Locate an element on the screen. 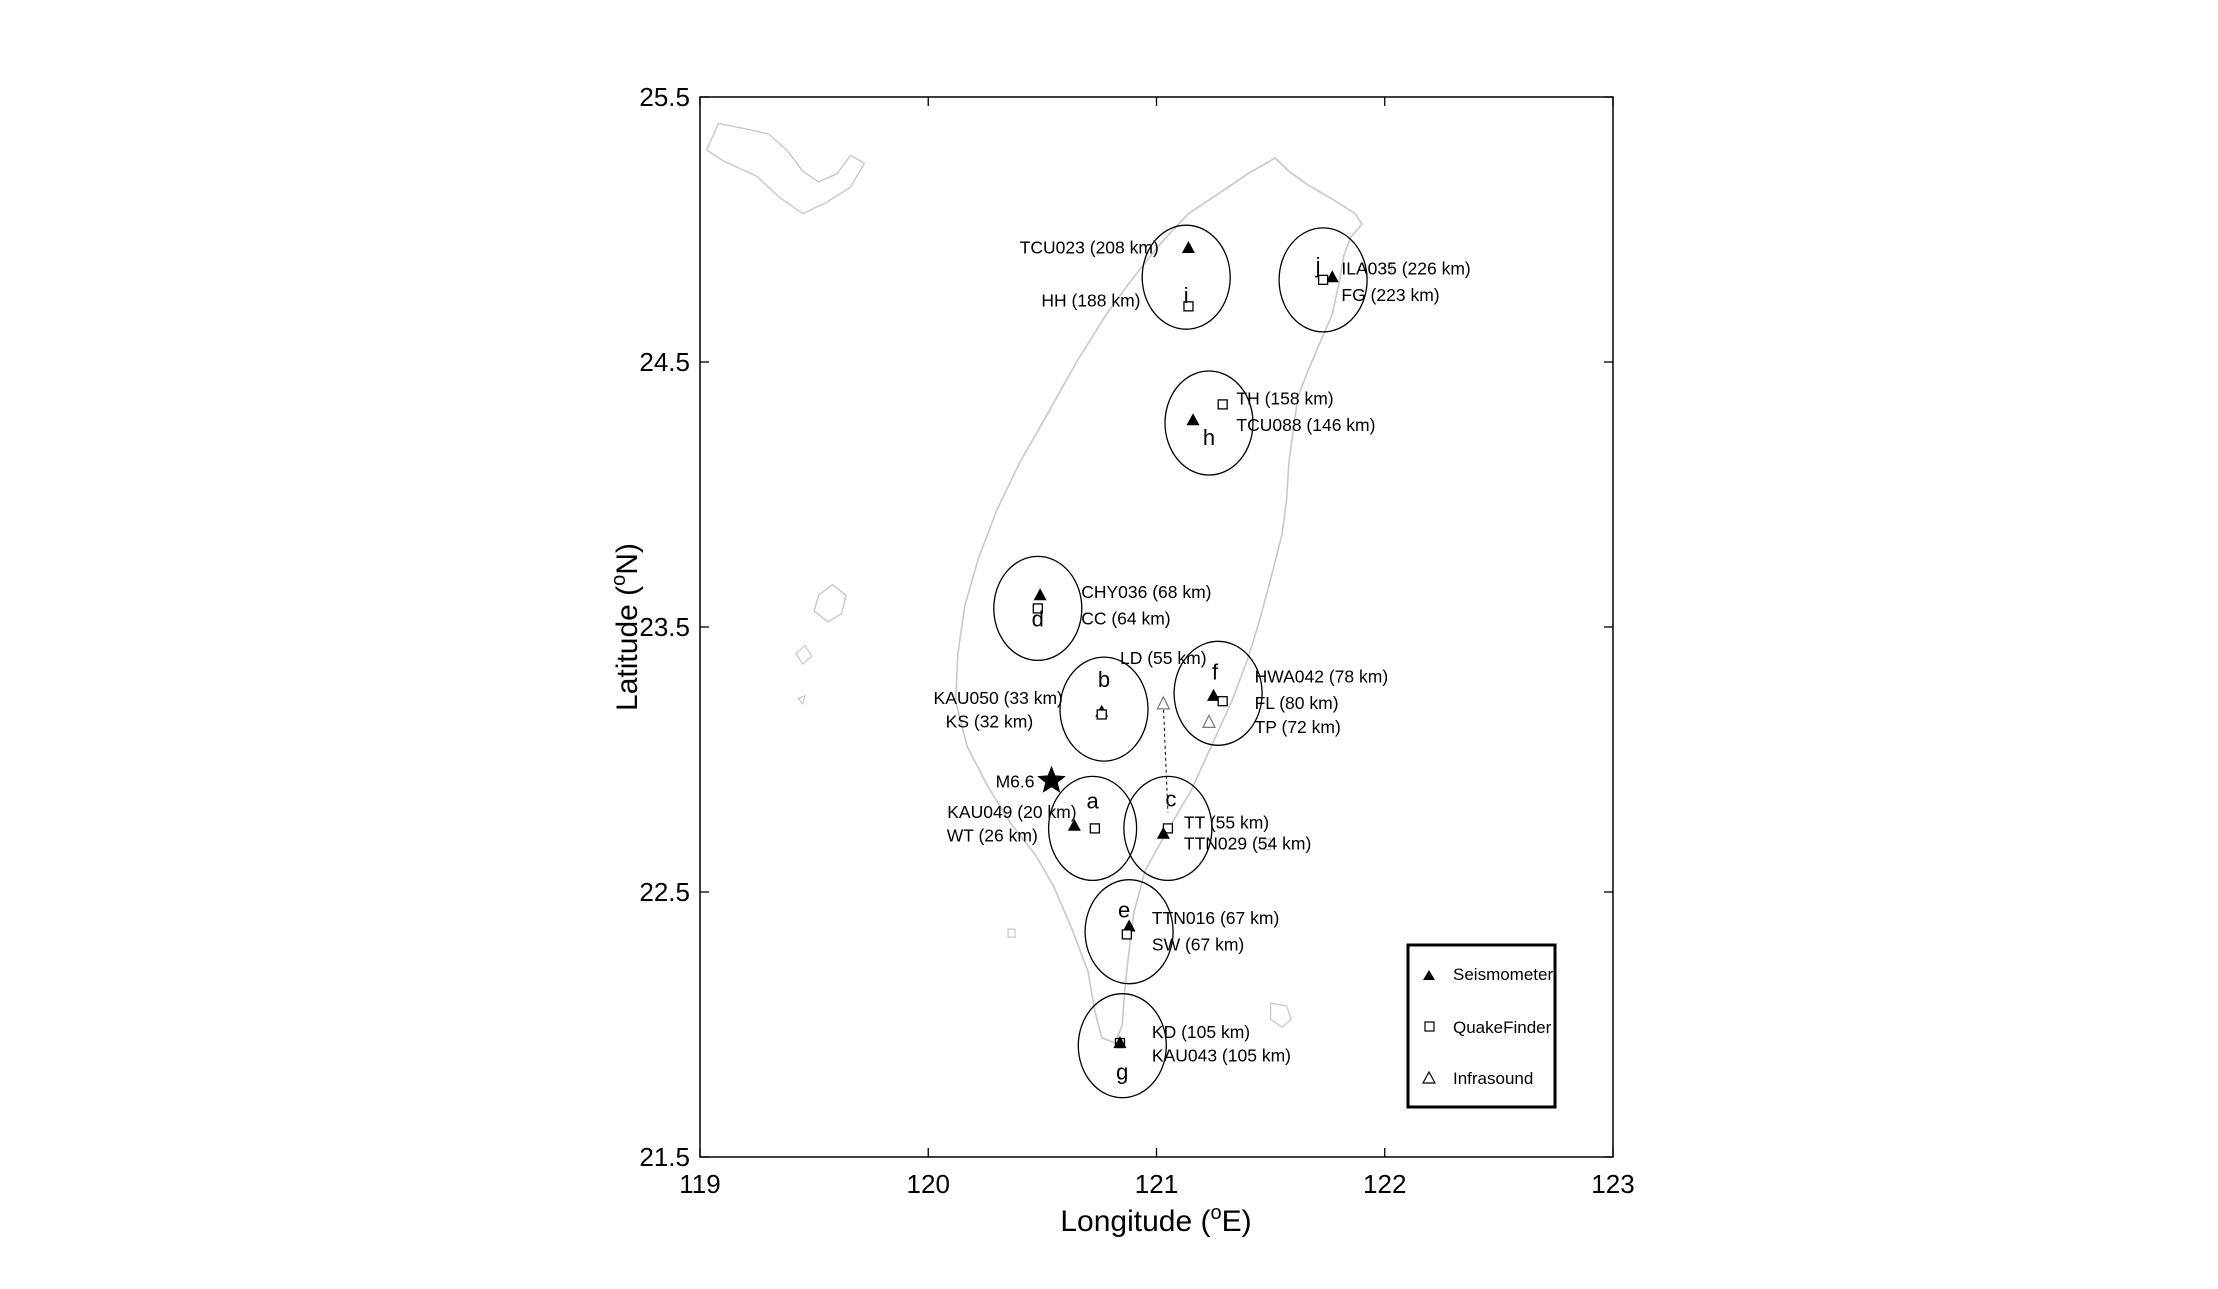 The image size is (2218, 1289). seismometer-marker-chy036 is located at coordinates (1040, 594).